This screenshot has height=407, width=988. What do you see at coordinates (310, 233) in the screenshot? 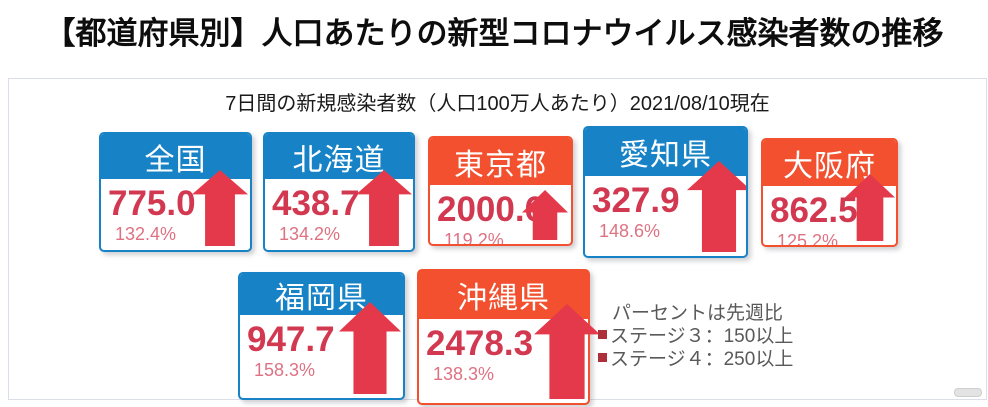
I see `week-over-week-percent: 134.2%` at bounding box center [310, 233].